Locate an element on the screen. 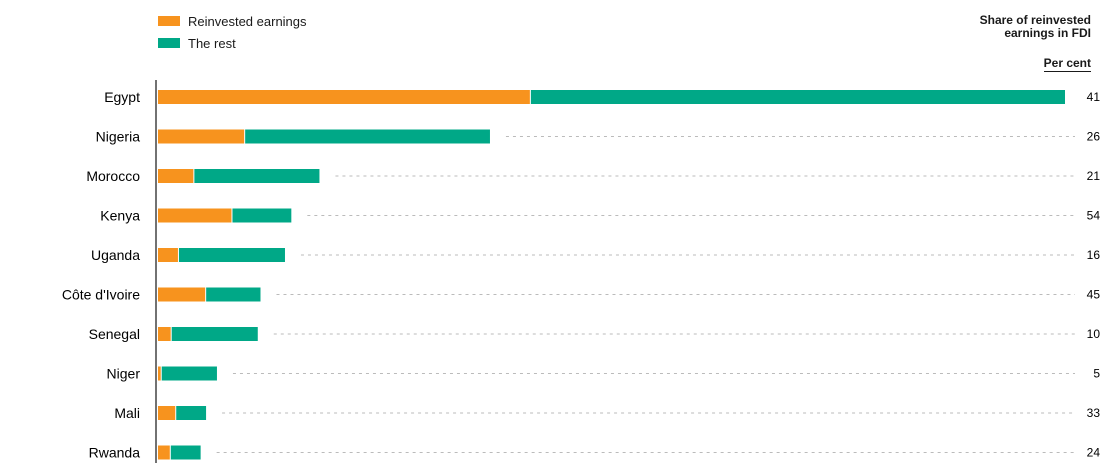 The height and width of the screenshot is (463, 1109). category-label: Kenya is located at coordinates (120, 216).